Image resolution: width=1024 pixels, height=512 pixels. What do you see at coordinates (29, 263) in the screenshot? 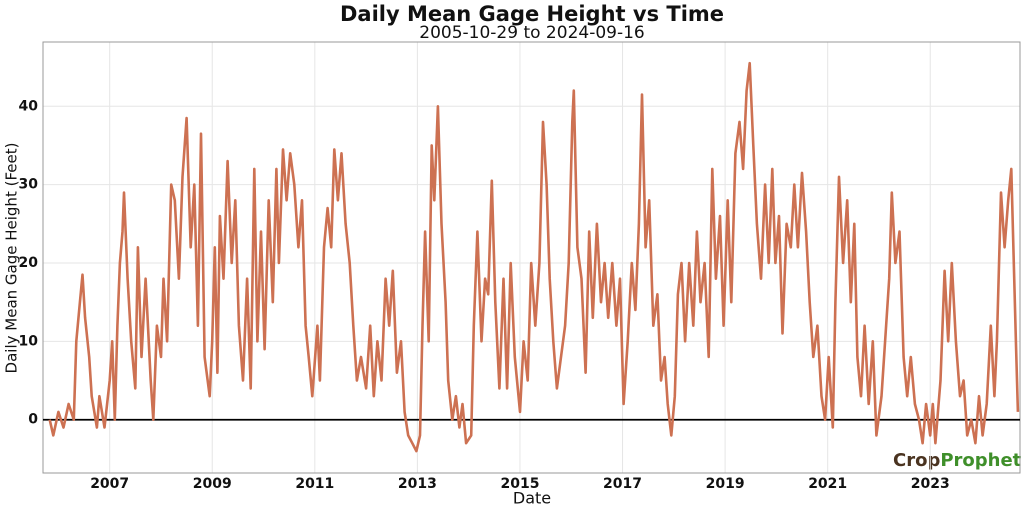
I see `y-tick-label: 20` at bounding box center [29, 263].